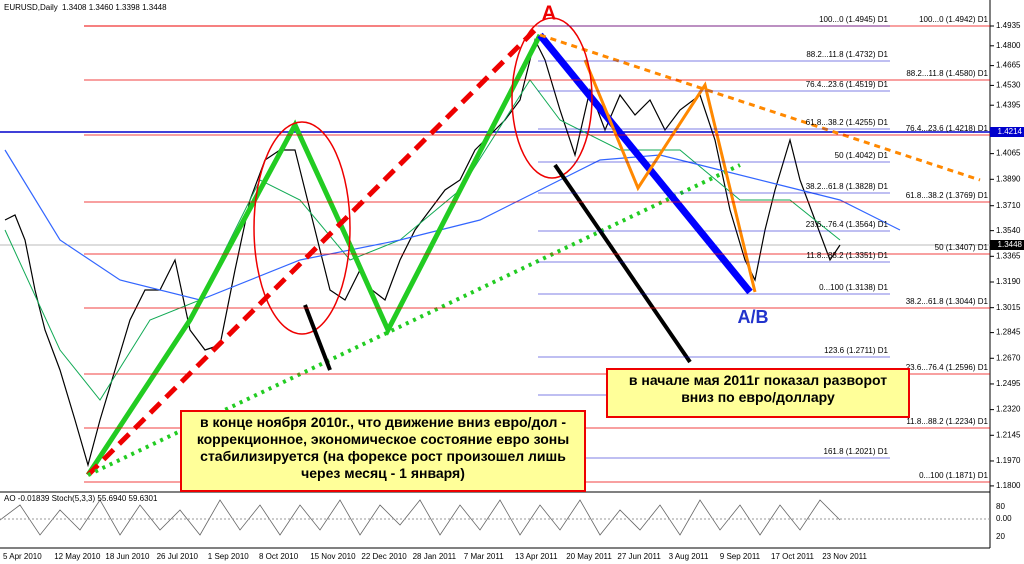  I want to click on date-label: 20 May 2011, so click(589, 556).